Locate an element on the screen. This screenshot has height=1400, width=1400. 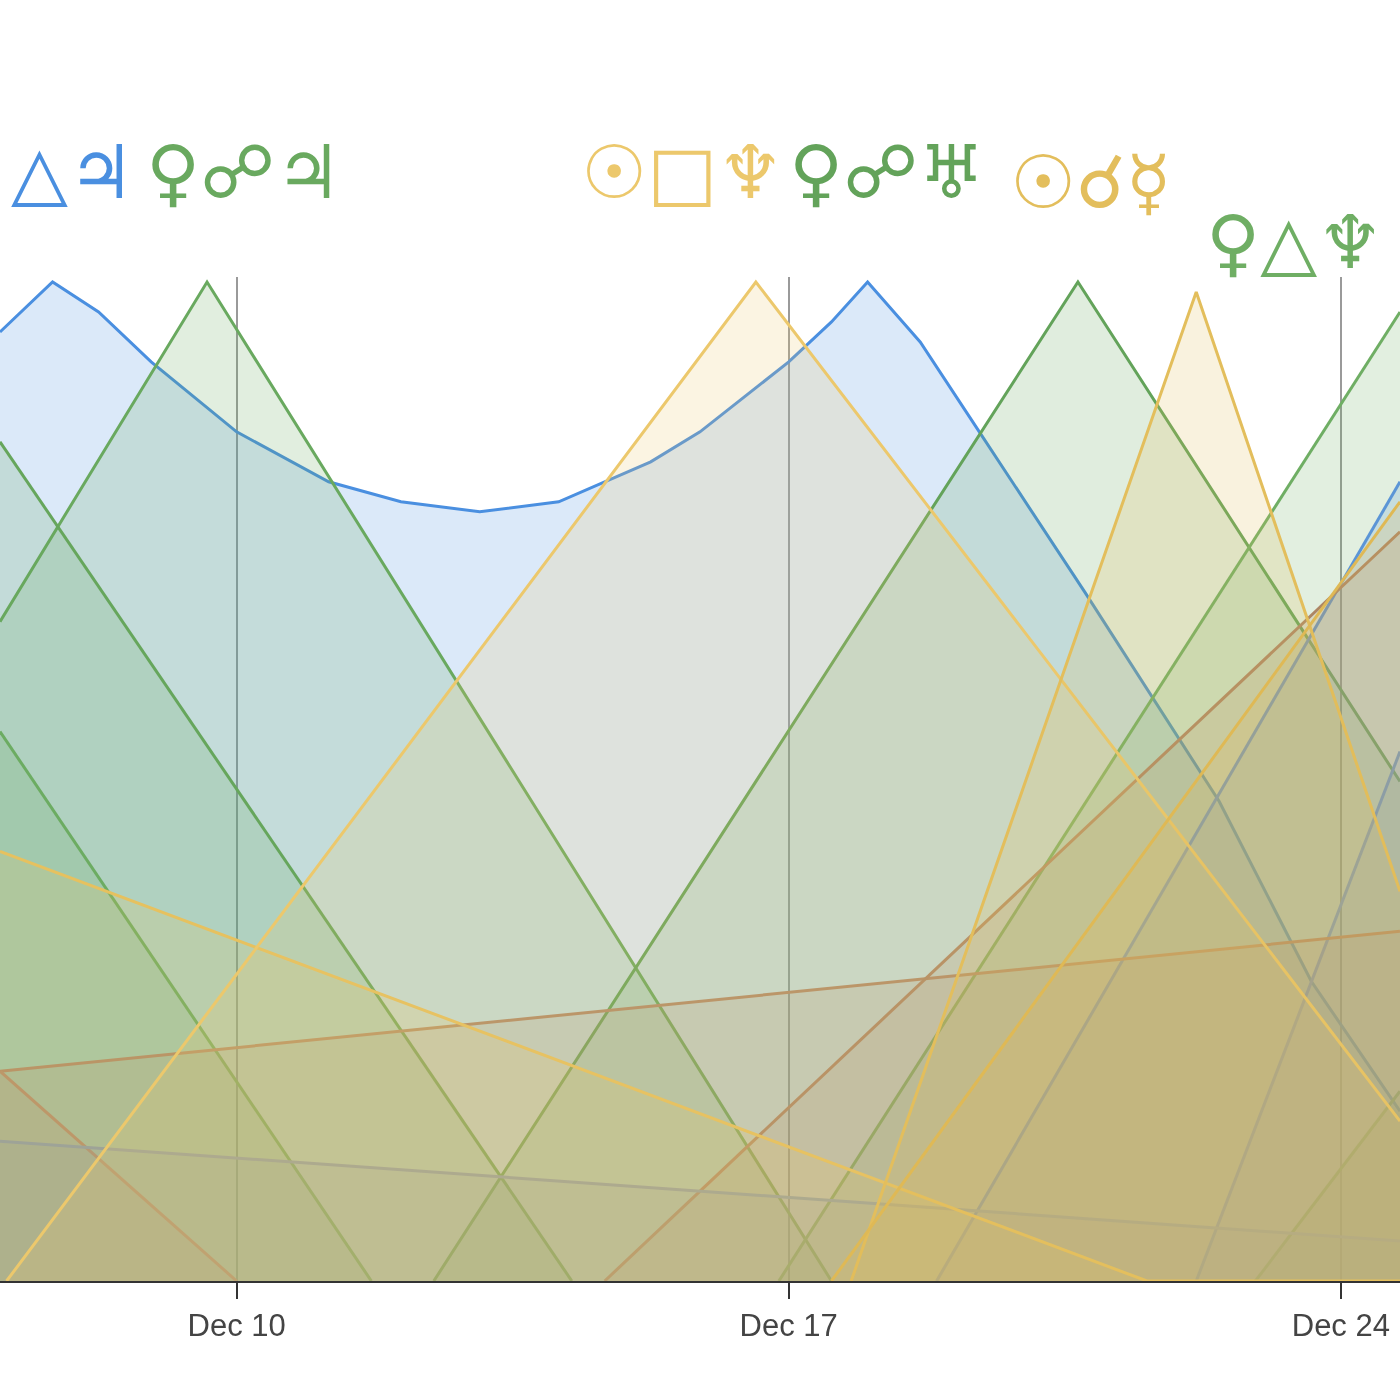
annotation: ♀☍♃ is located at coordinates (244, 172).